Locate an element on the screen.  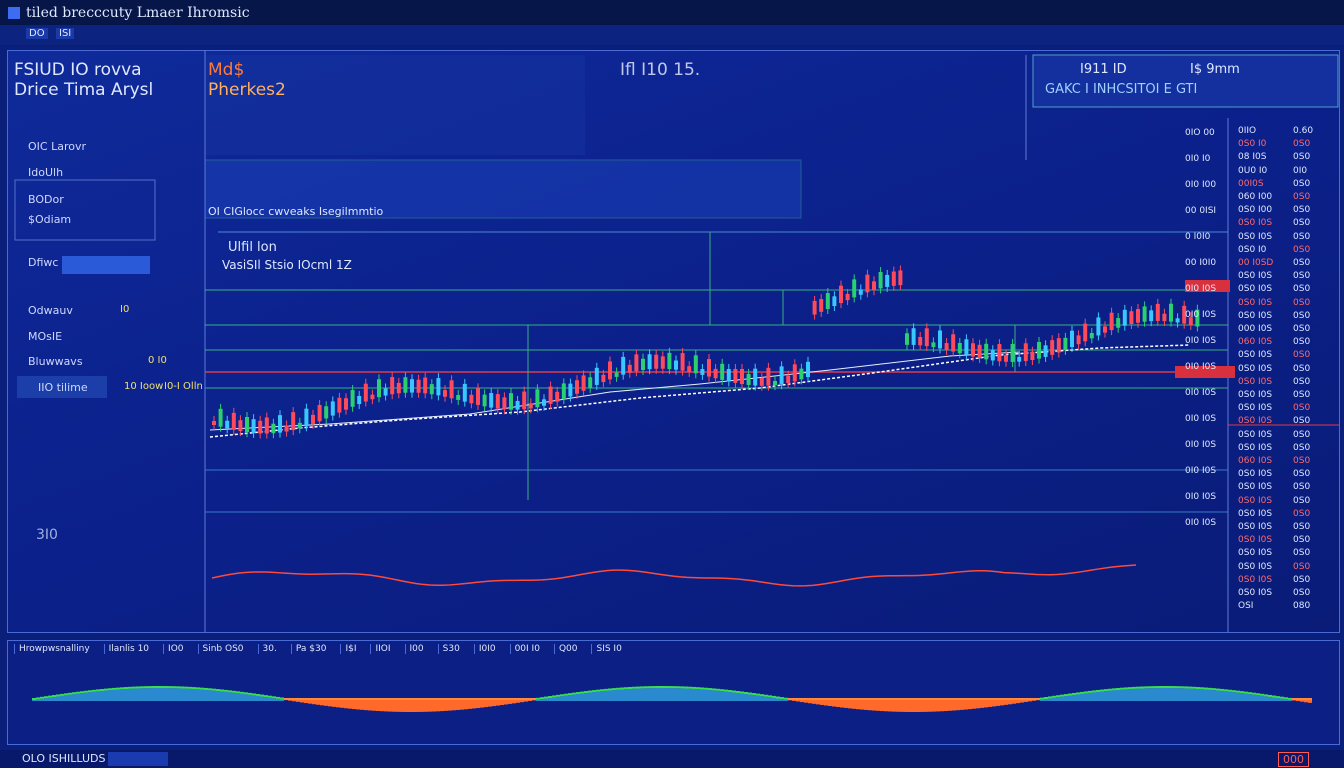
sidebar-item: OIC Larovr is located at coordinates (57, 146).